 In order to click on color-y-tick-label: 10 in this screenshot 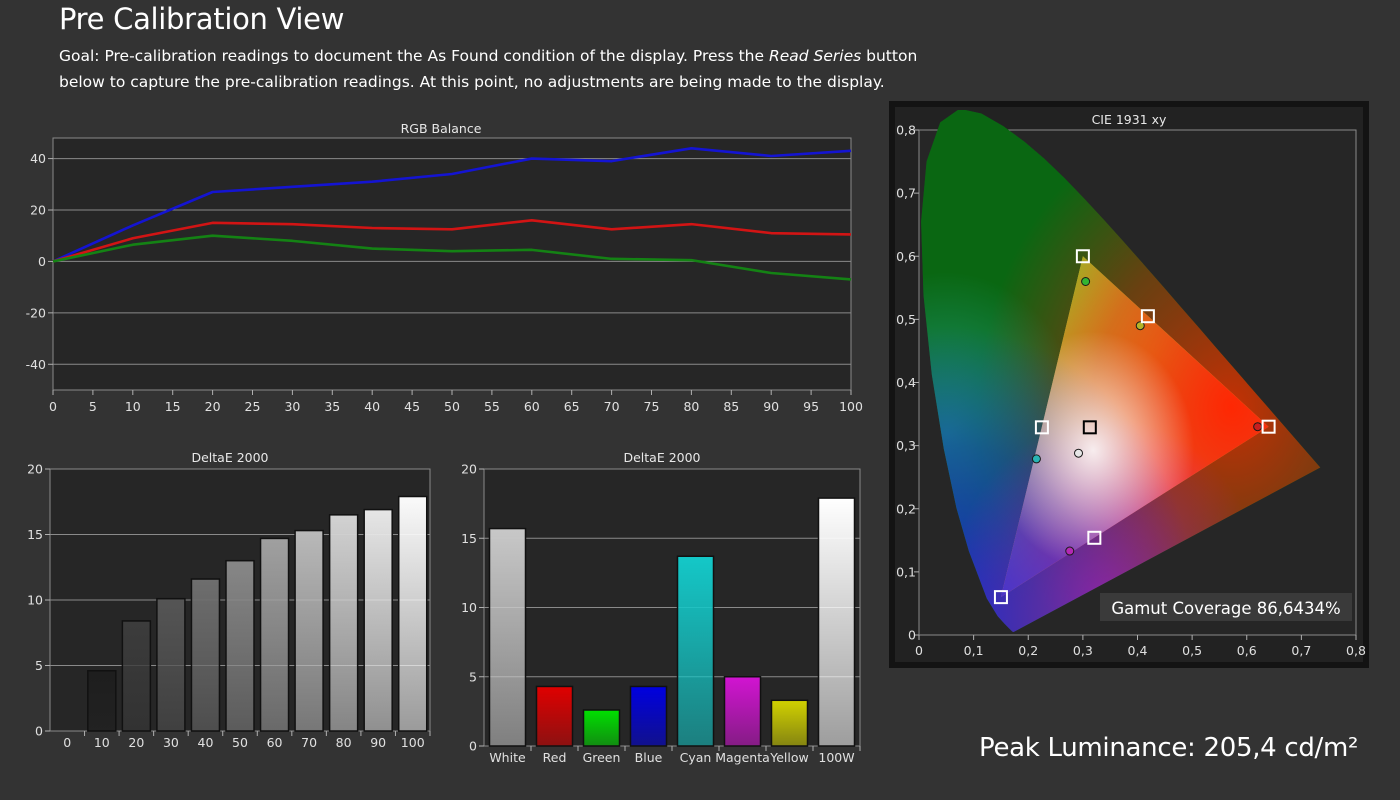, I will do `click(469, 607)`.